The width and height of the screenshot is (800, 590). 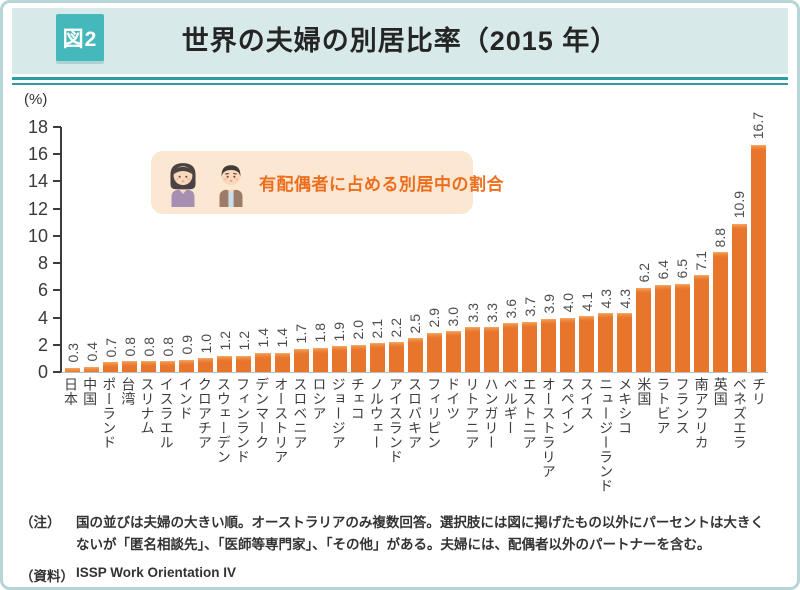 I want to click on bar-value-label: 1.2, so click(x=243, y=341).